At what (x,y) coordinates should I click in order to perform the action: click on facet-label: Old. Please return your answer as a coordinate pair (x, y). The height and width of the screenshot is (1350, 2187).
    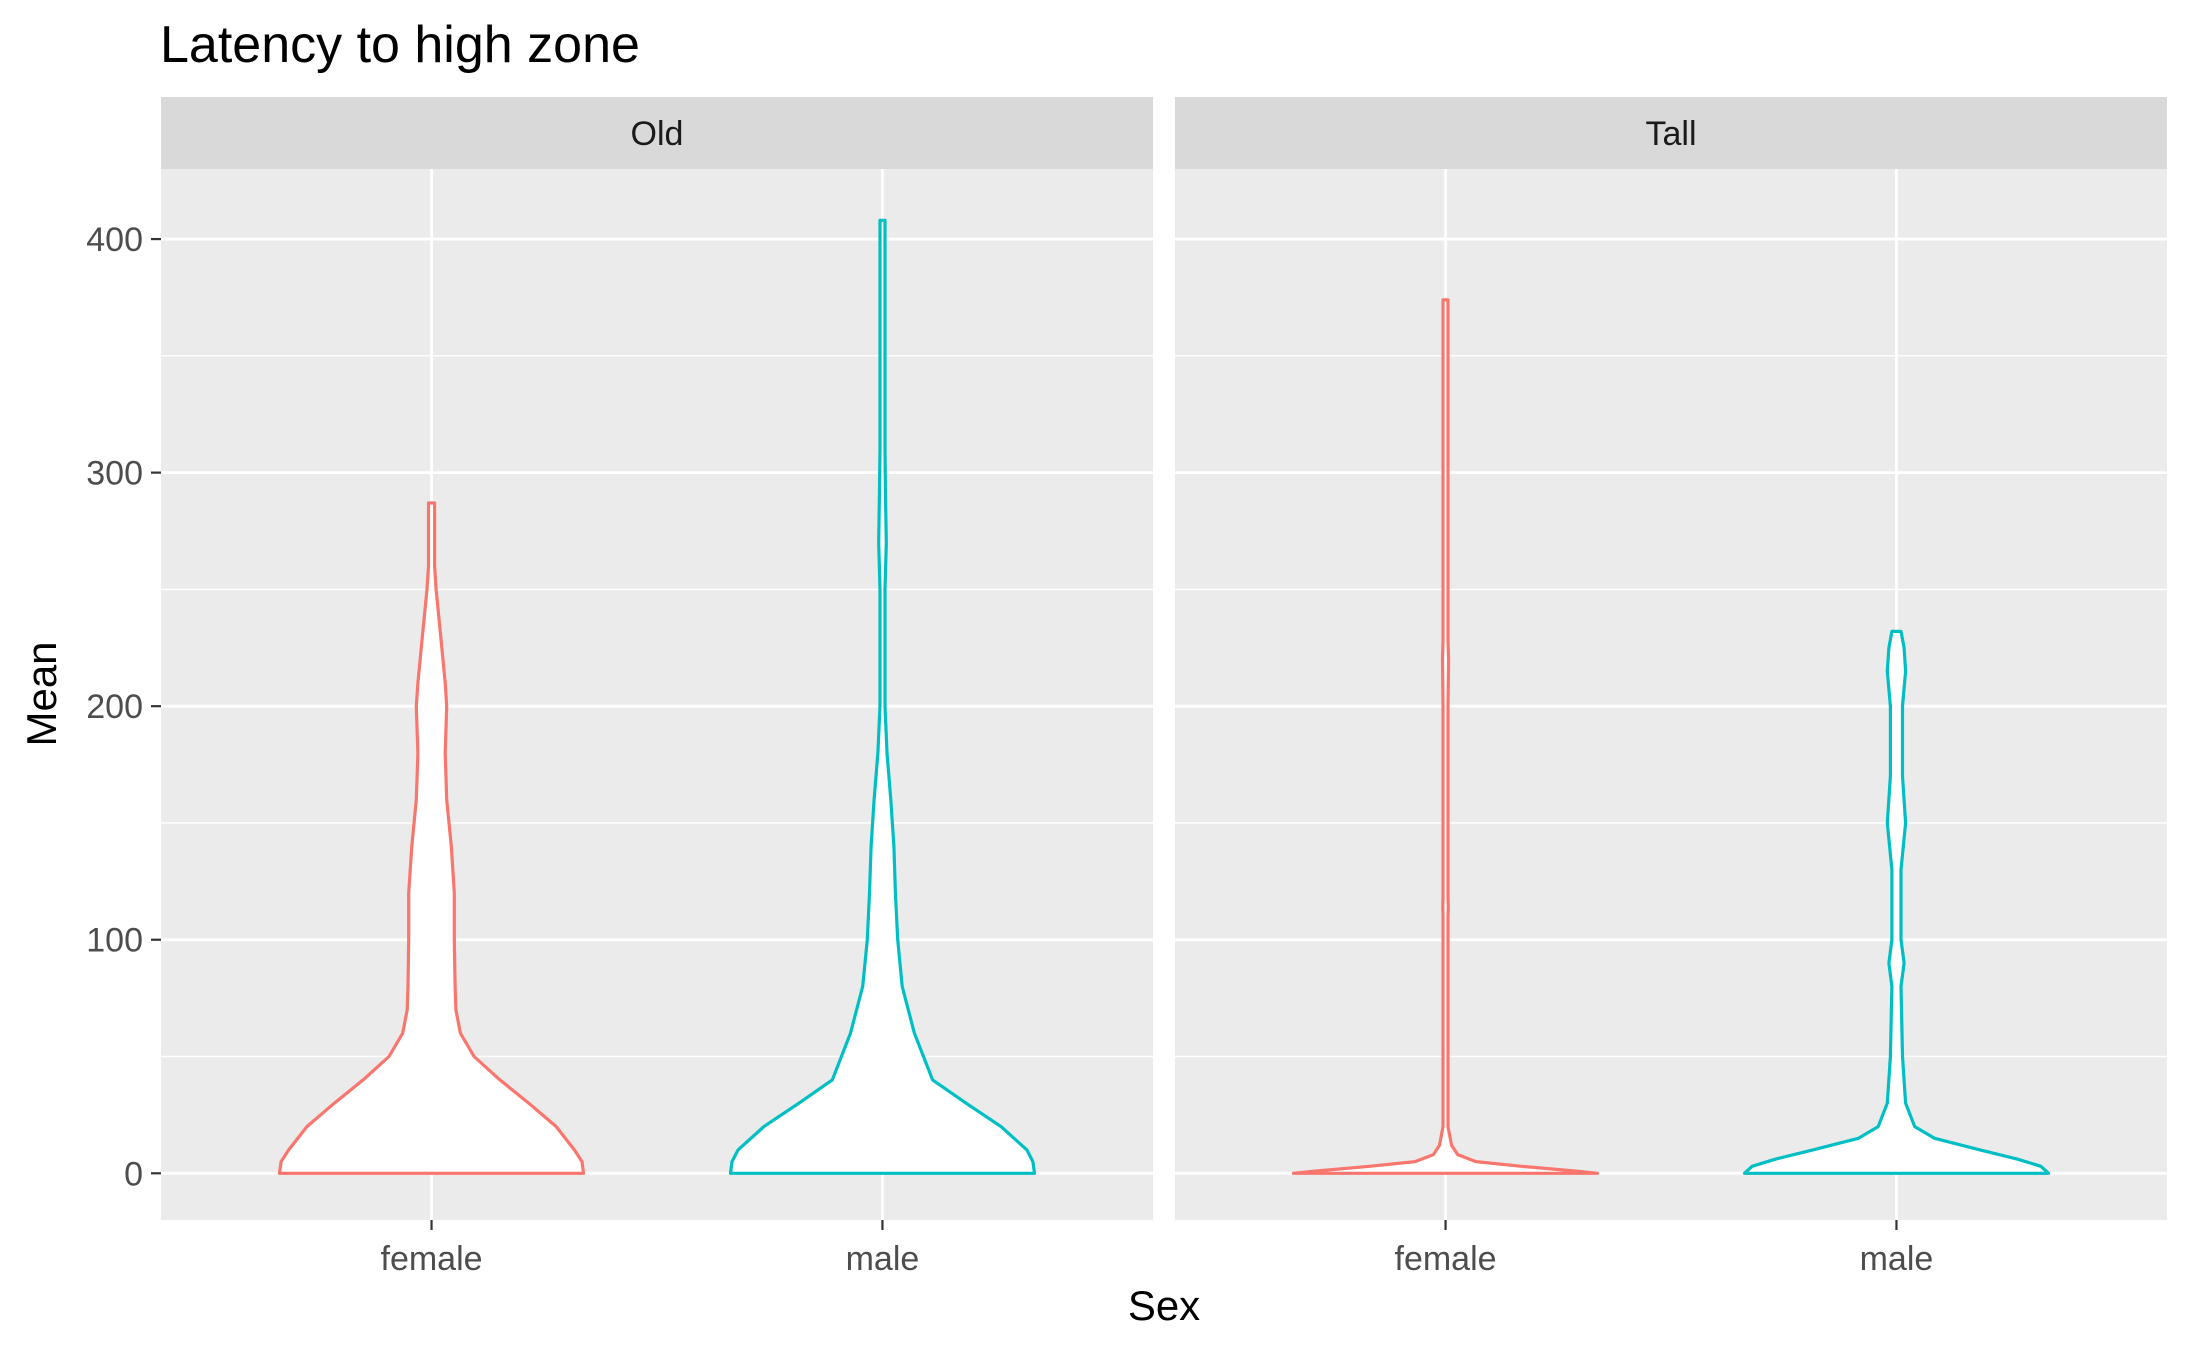
    Looking at the image, I should click on (657, 134).